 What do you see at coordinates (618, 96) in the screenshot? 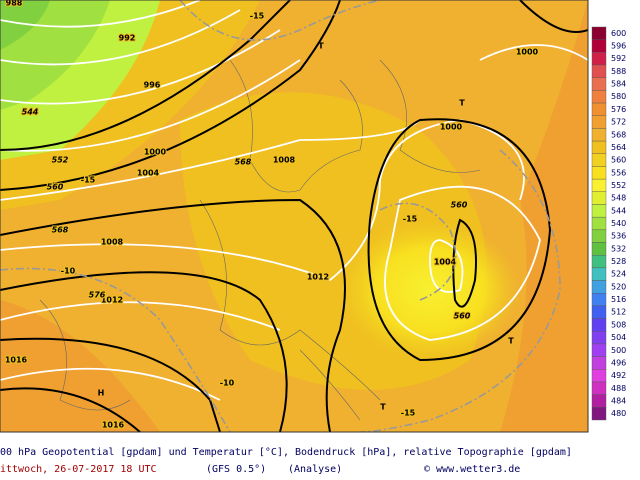
I see `colorbar-label: 580` at bounding box center [618, 96].